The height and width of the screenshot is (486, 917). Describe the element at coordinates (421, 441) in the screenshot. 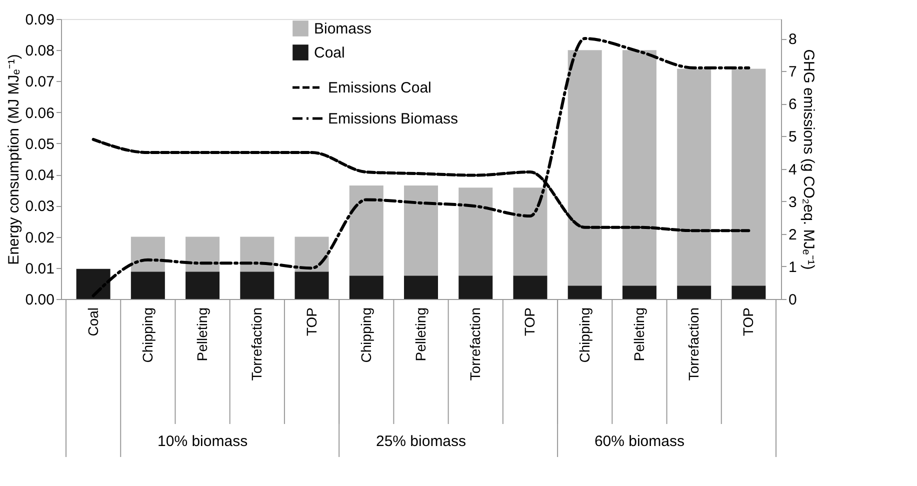

I see `text: 25% biomass` at that location.